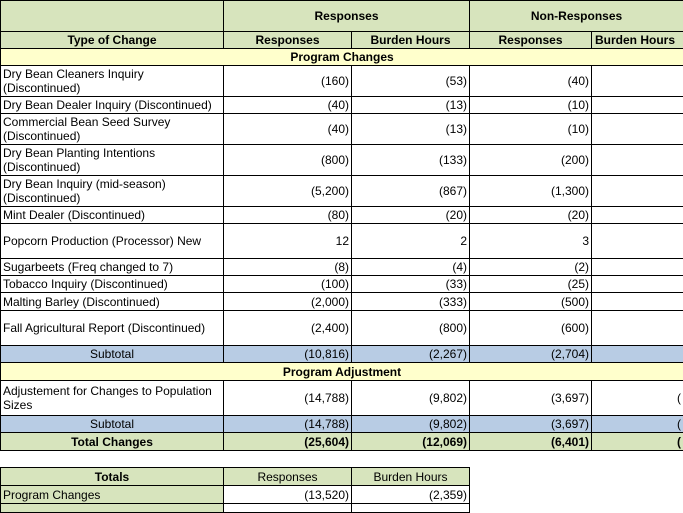  Describe the element at coordinates (531, 302) in the screenshot. I see `cell: (500)` at that location.